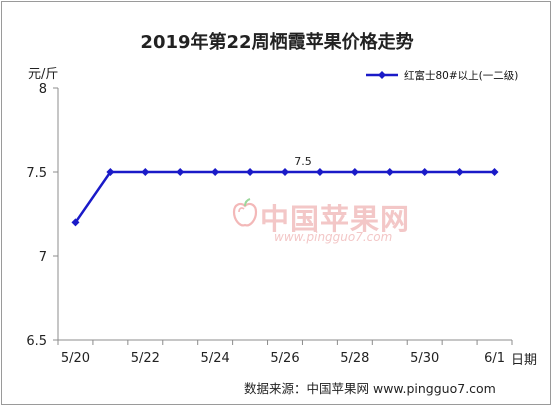  Describe the element at coordinates (524, 360) in the screenshot. I see `x-axis-label: 日期` at that location.